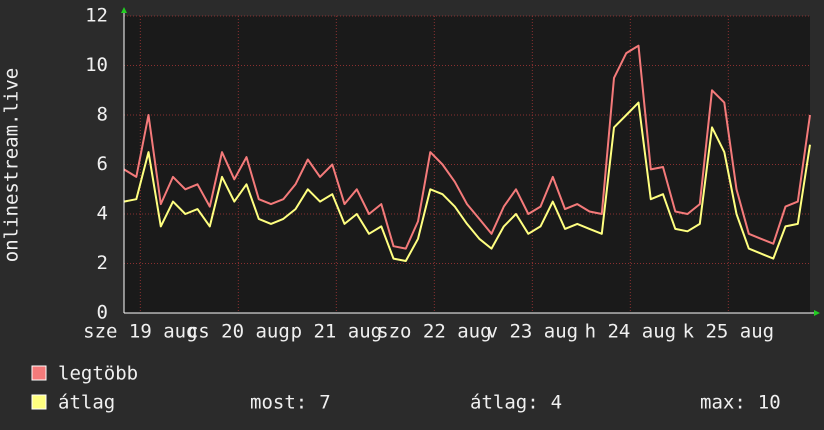  What do you see at coordinates (238, 332) in the screenshot?
I see `x-tick-label: cs 20 aug` at bounding box center [238, 332].